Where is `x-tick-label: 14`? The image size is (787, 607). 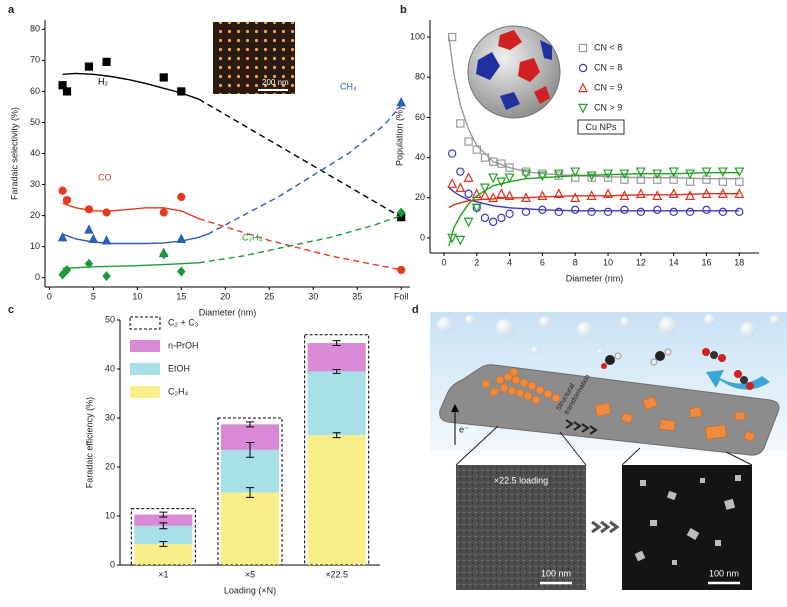
x-tick-label: 14 is located at coordinates (674, 262).